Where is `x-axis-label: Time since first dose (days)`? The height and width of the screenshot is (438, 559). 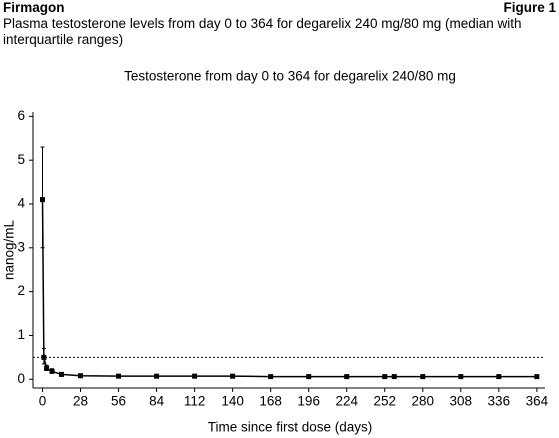 x-axis-label: Time since first dose (days) is located at coordinates (290, 427).